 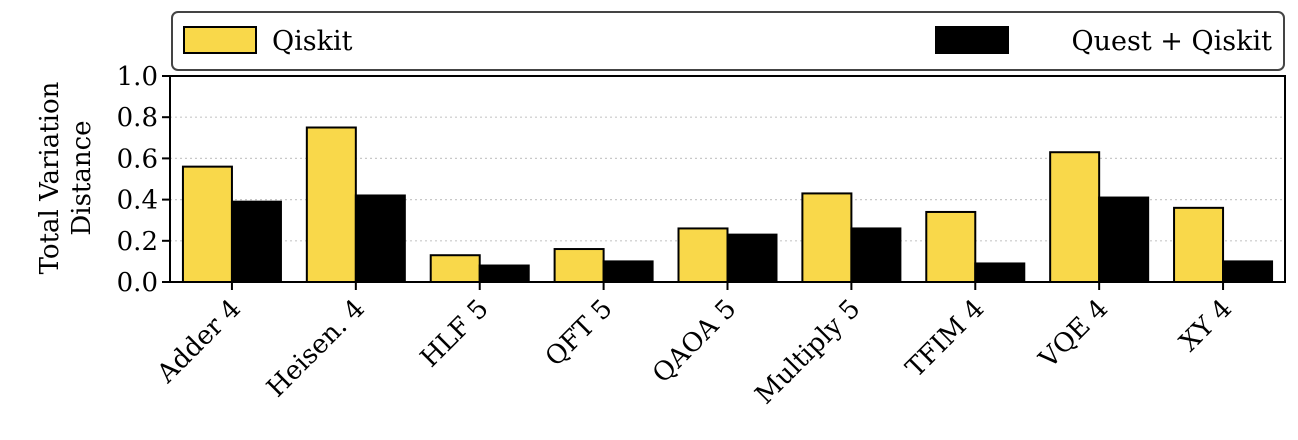 I want to click on y-tick-label: 1.0, so click(x=137, y=77).